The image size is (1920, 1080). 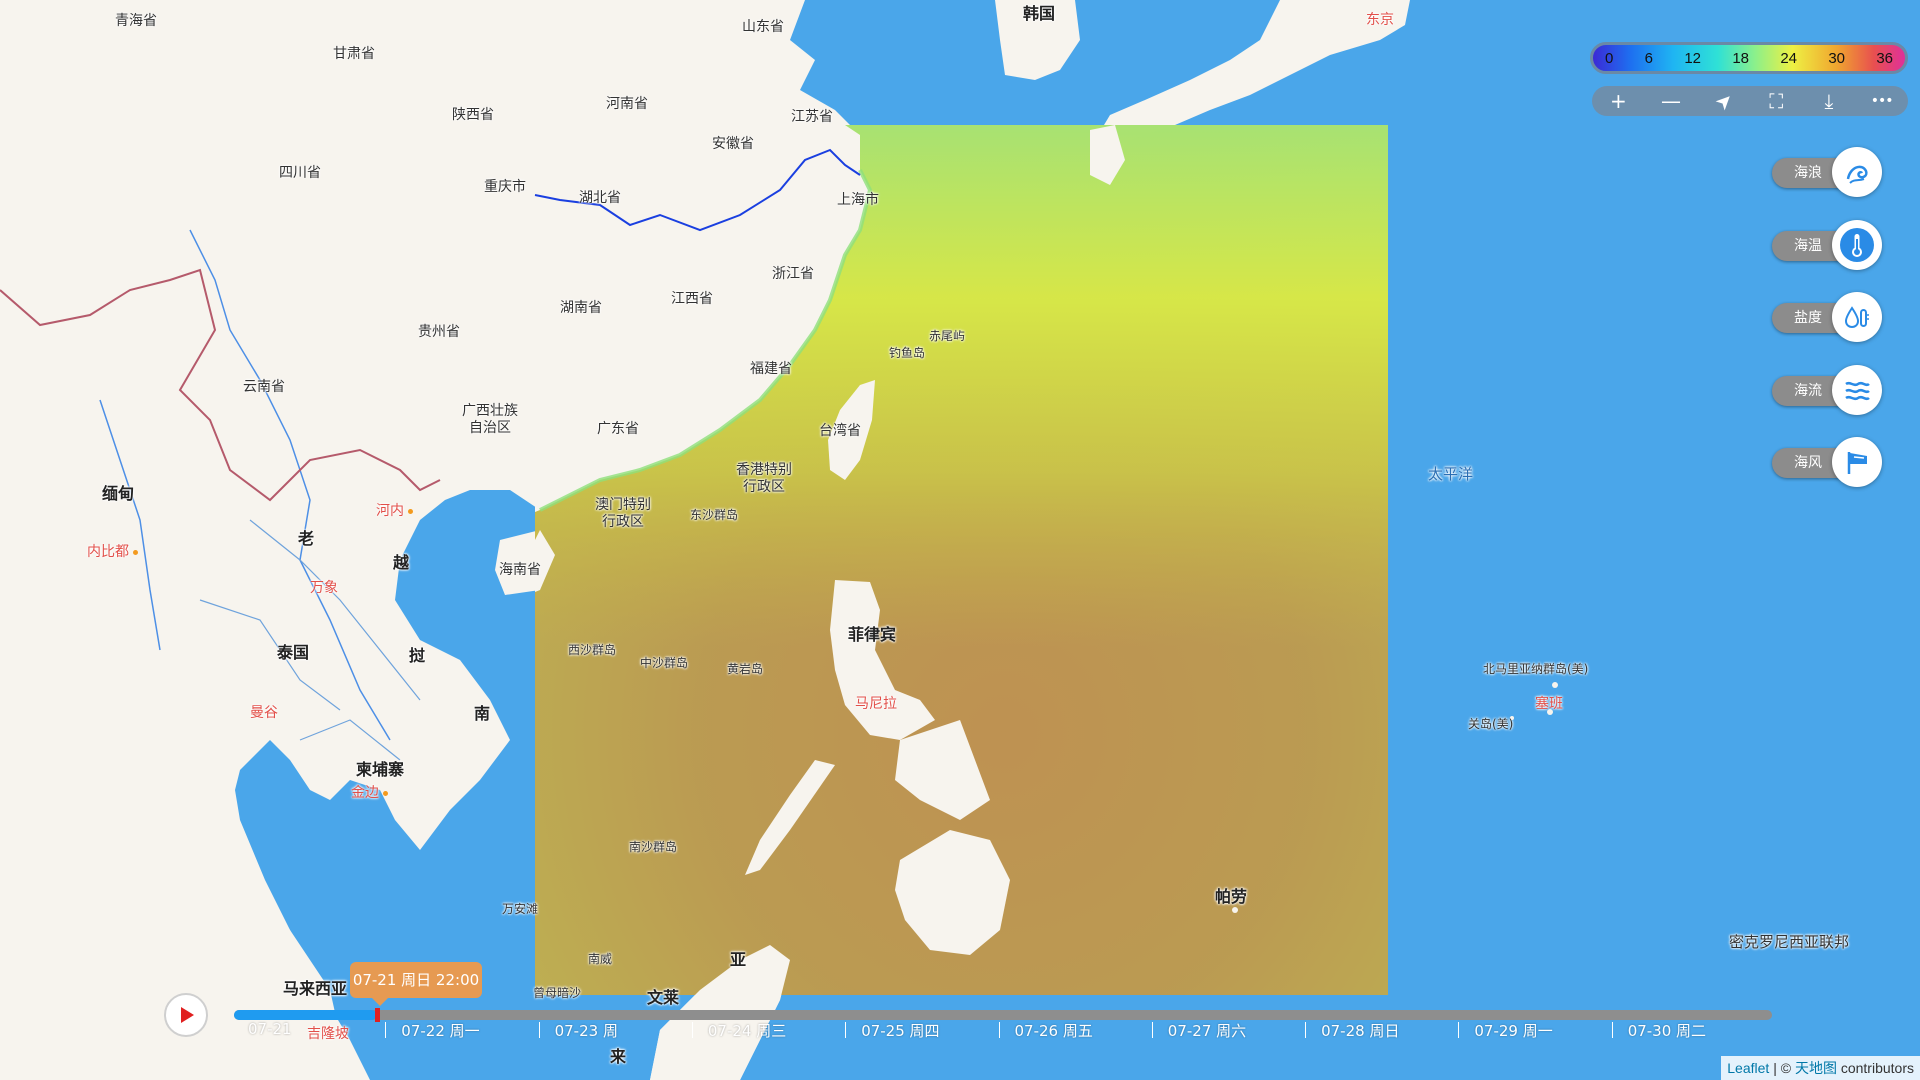 What do you see at coordinates (653, 847) in the screenshot?
I see `label-nansha: 南沙群岛` at bounding box center [653, 847].